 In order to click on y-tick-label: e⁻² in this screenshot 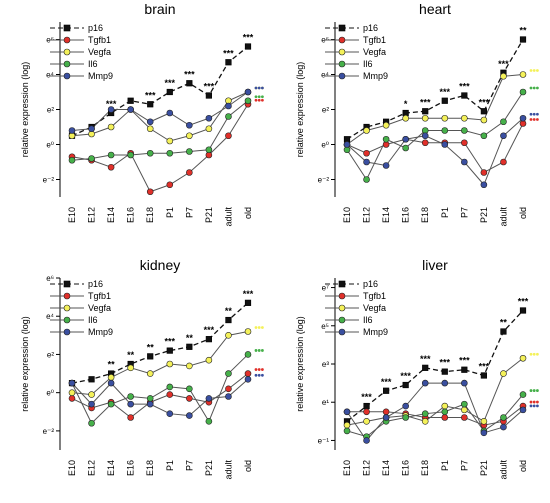, I will do `click(49, 180)`.